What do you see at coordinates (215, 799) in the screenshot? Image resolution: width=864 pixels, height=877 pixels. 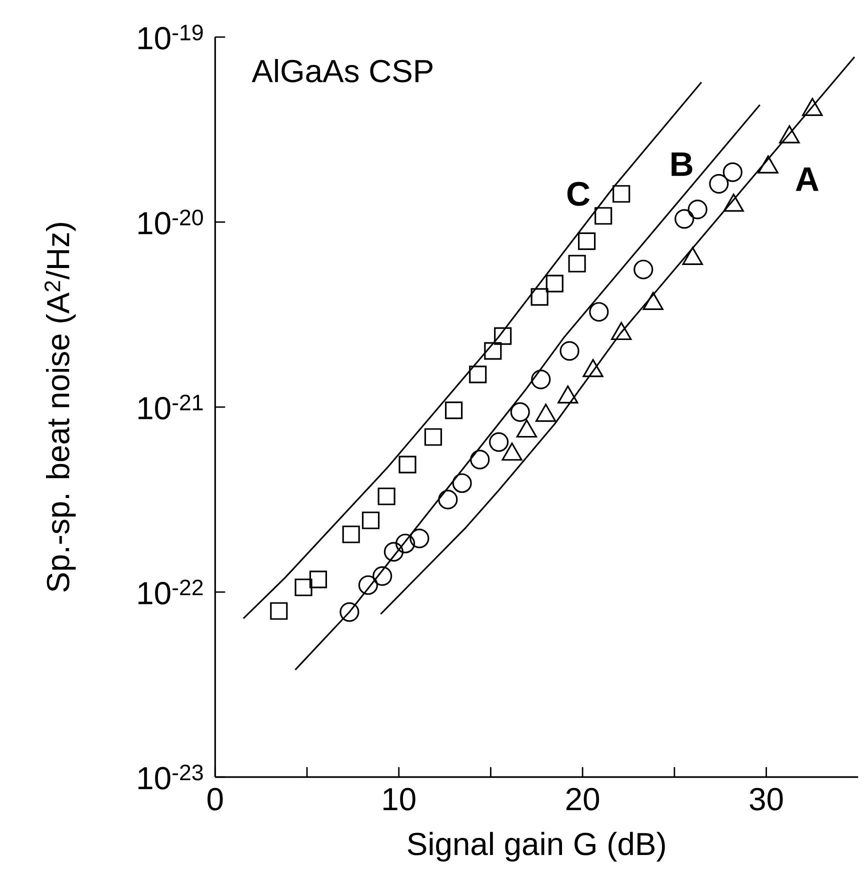 I see `x-tick-label: 0` at bounding box center [215, 799].